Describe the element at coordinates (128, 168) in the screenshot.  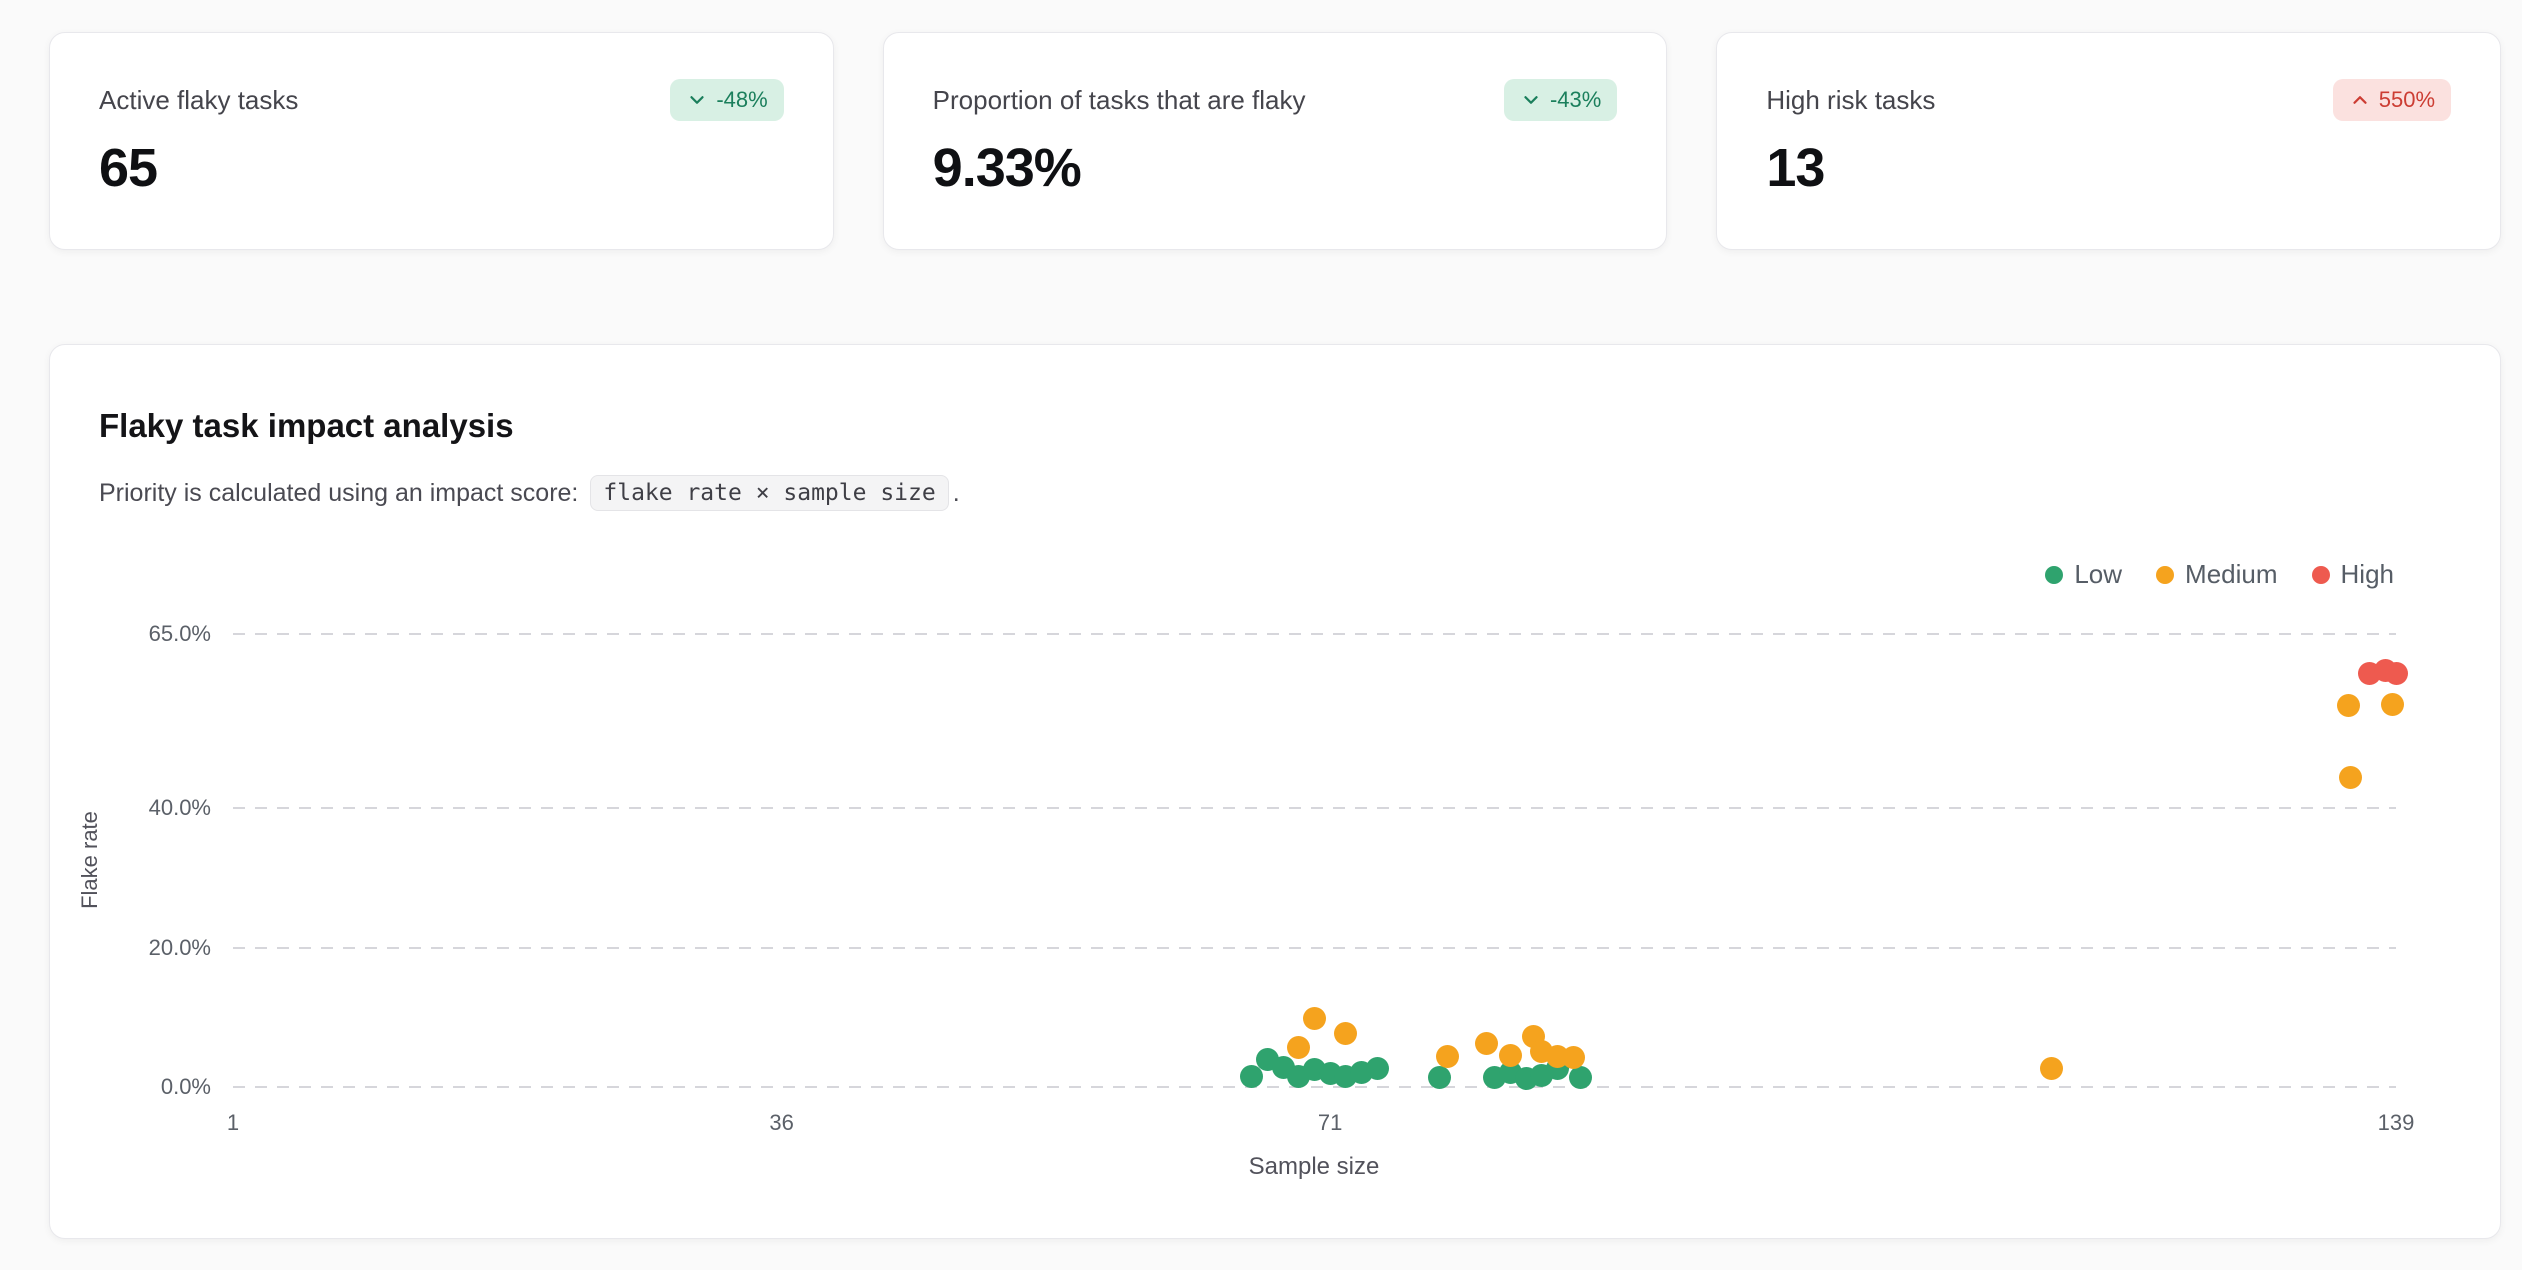
I see `stat-value: 65` at that location.